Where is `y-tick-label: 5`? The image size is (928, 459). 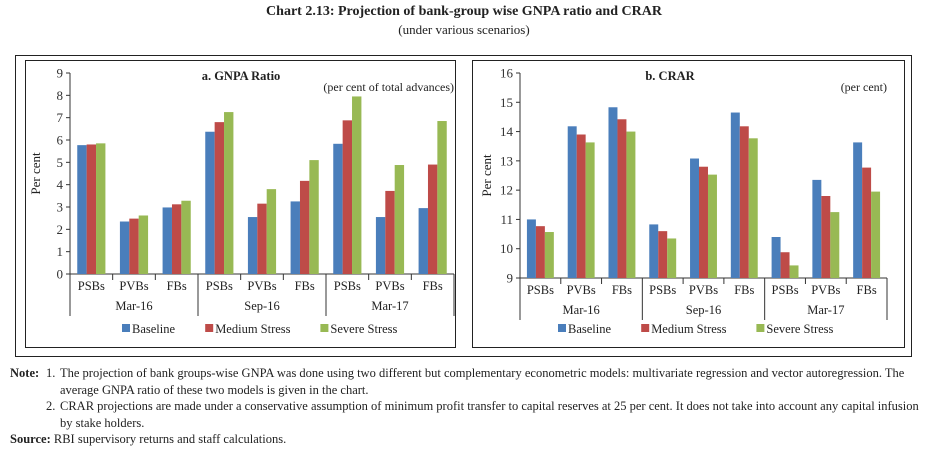 y-tick-label: 5 is located at coordinates (60, 162).